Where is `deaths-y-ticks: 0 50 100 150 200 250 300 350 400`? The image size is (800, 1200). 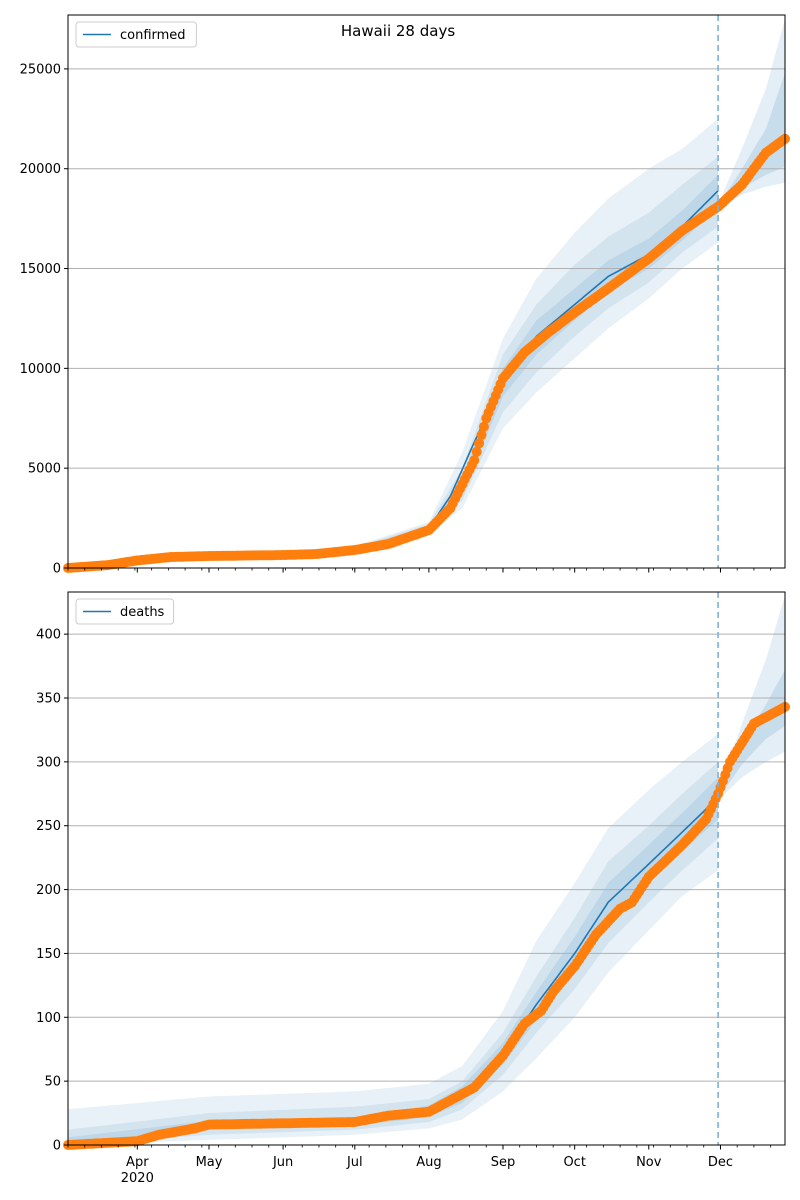 deaths-y-ticks: 0 50 100 150 200 250 300 350 400 is located at coordinates (52, 891).